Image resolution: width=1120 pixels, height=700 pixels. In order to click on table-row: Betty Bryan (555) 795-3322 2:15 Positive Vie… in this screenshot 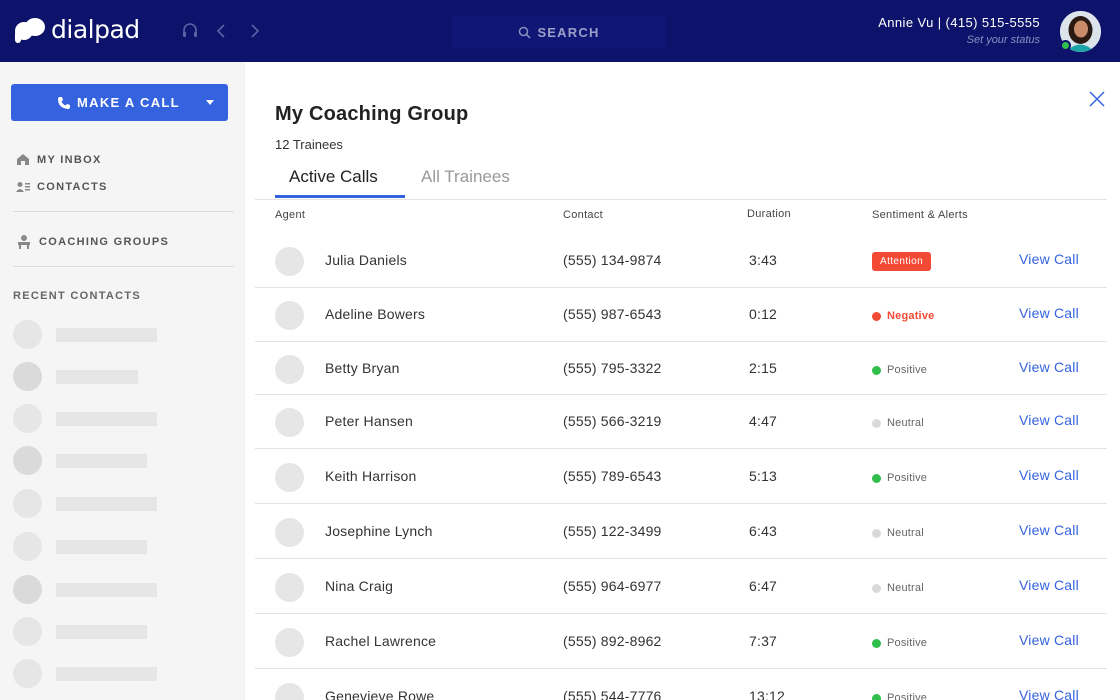, I will do `click(681, 368)`.